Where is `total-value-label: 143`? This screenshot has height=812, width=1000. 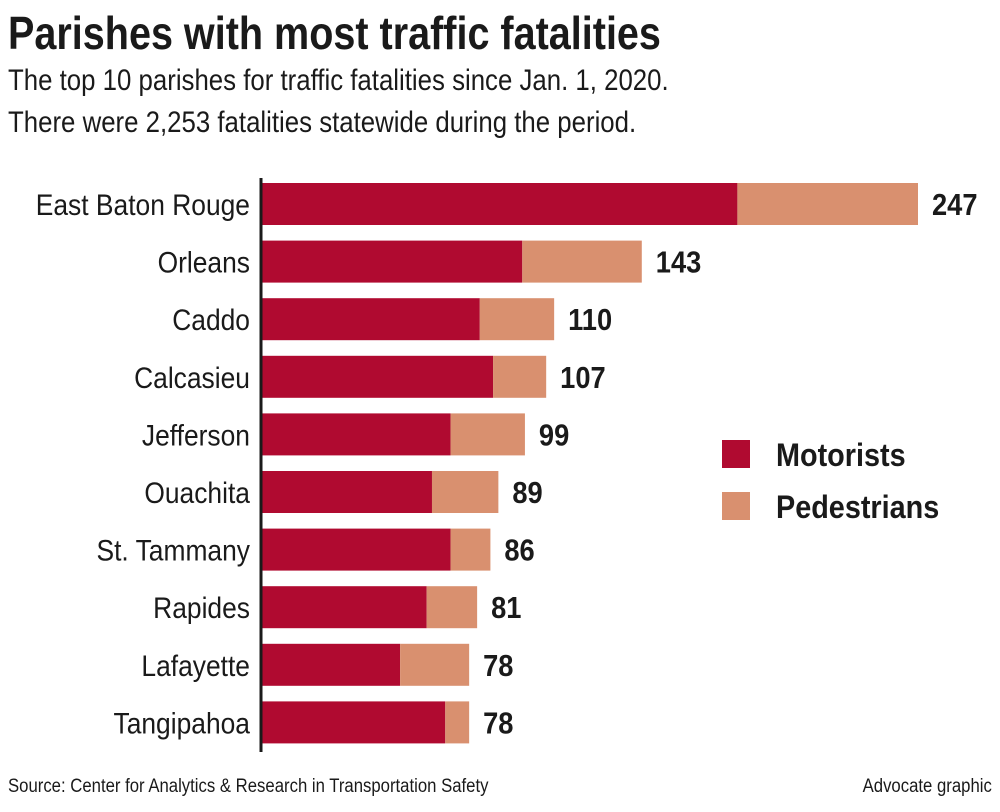 total-value-label: 143 is located at coordinates (679, 263).